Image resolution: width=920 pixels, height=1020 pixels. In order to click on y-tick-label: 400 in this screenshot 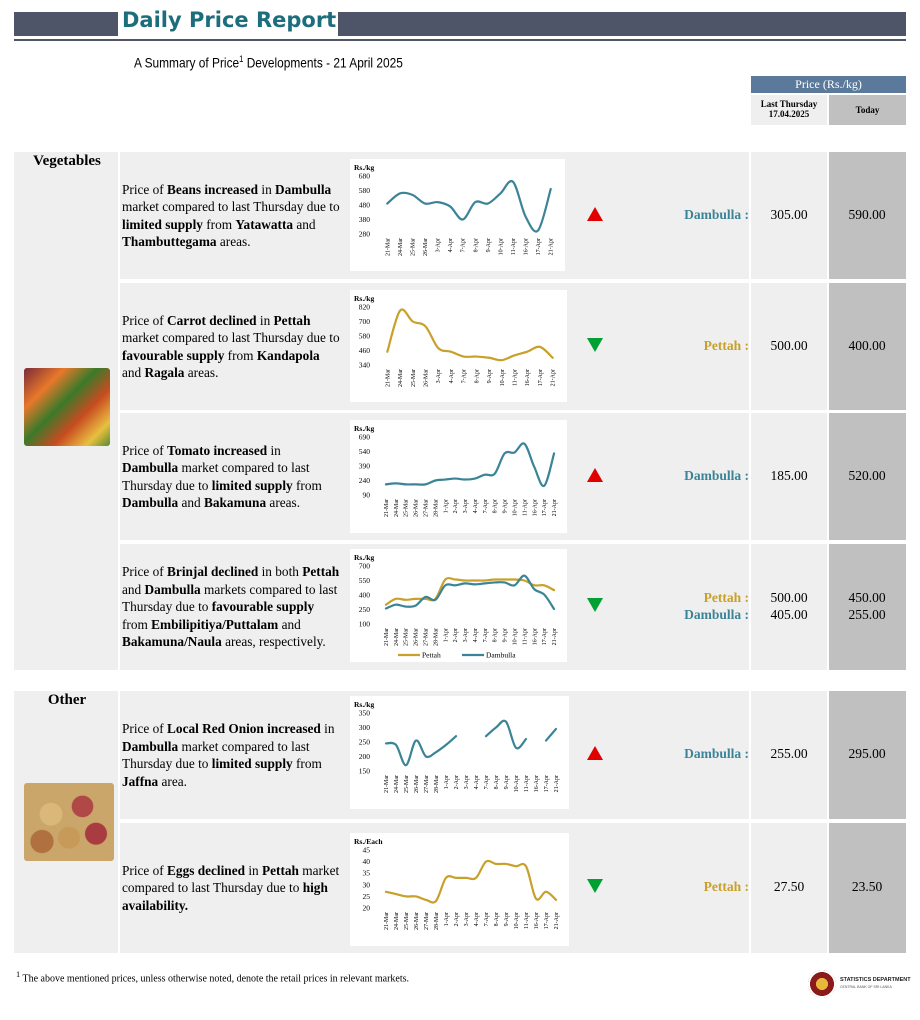, I will do `click(365, 595)`.